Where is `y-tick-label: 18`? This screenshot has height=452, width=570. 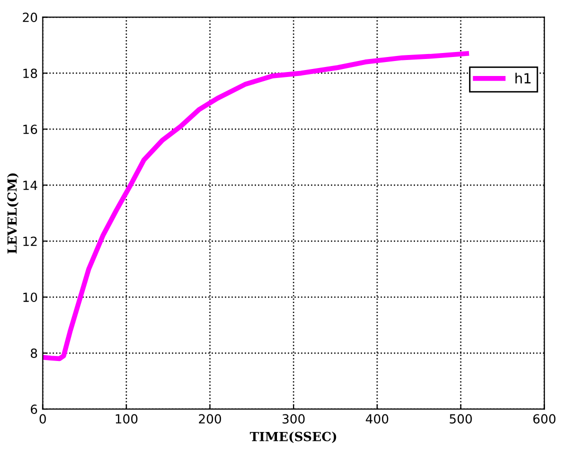
y-tick-label: 18 is located at coordinates (30, 73).